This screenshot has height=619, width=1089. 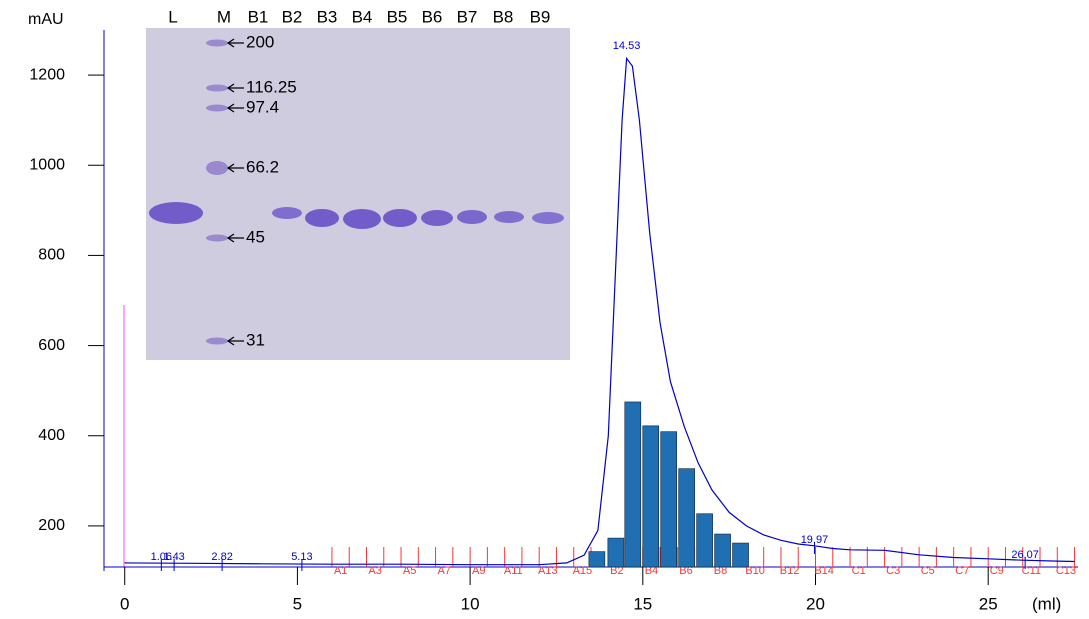 I want to click on lane-label: B7, so click(x=467, y=16).